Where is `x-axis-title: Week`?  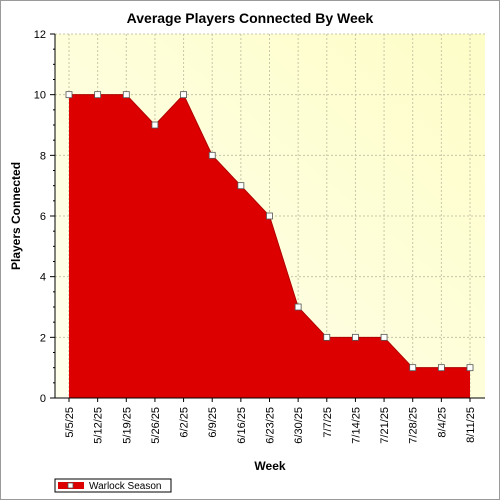 x-axis-title: Week is located at coordinates (269, 466).